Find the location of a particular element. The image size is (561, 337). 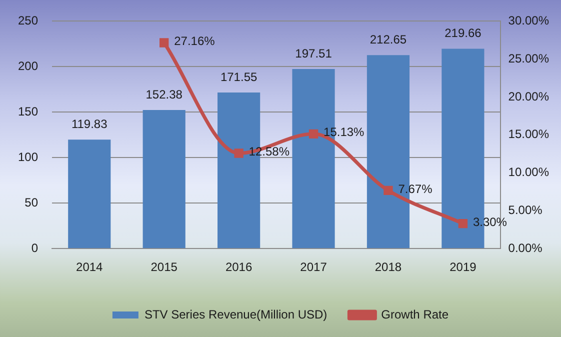

legend-label: Growth Rate is located at coordinates (415, 314).